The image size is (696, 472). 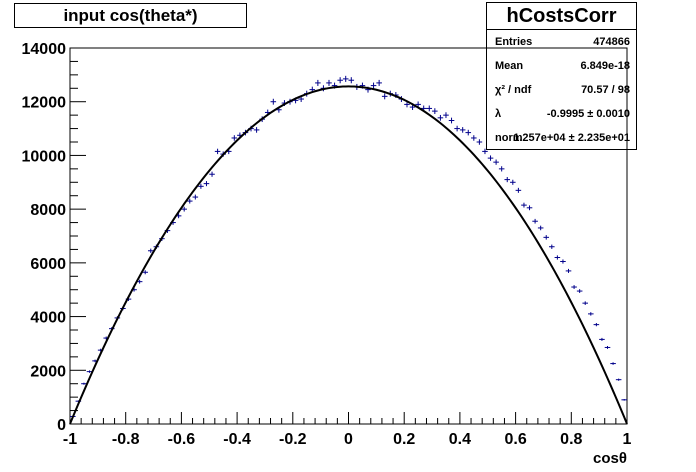 What do you see at coordinates (61, 425) in the screenshot?
I see `y-tick-label: 0` at bounding box center [61, 425].